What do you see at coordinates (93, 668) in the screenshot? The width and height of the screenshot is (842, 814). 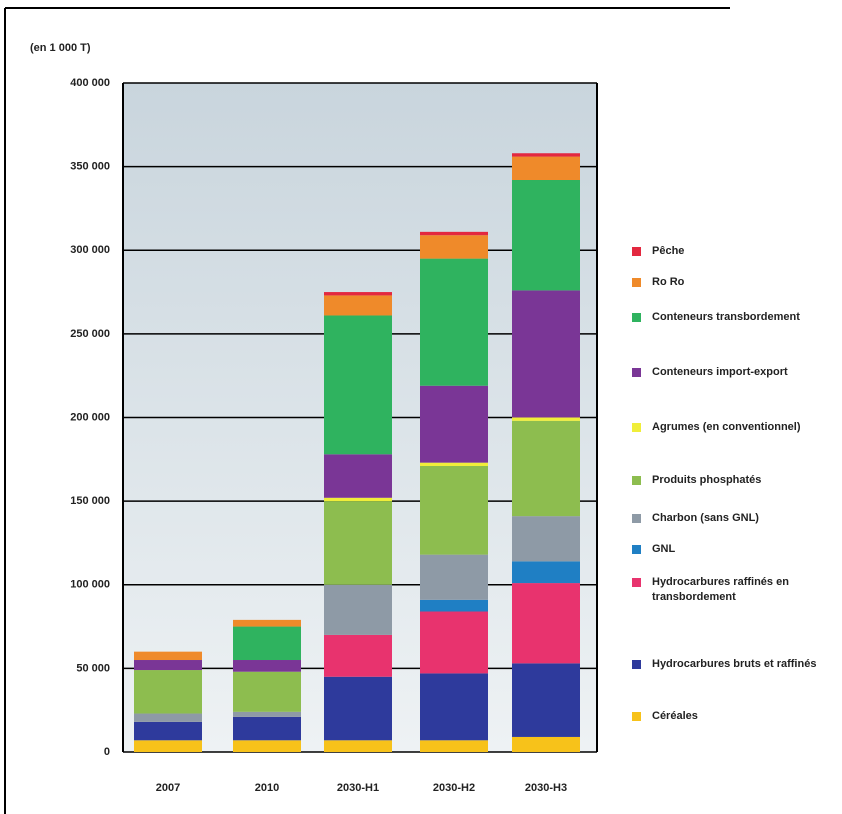 I see `y-tick-label: 50 000` at bounding box center [93, 668].